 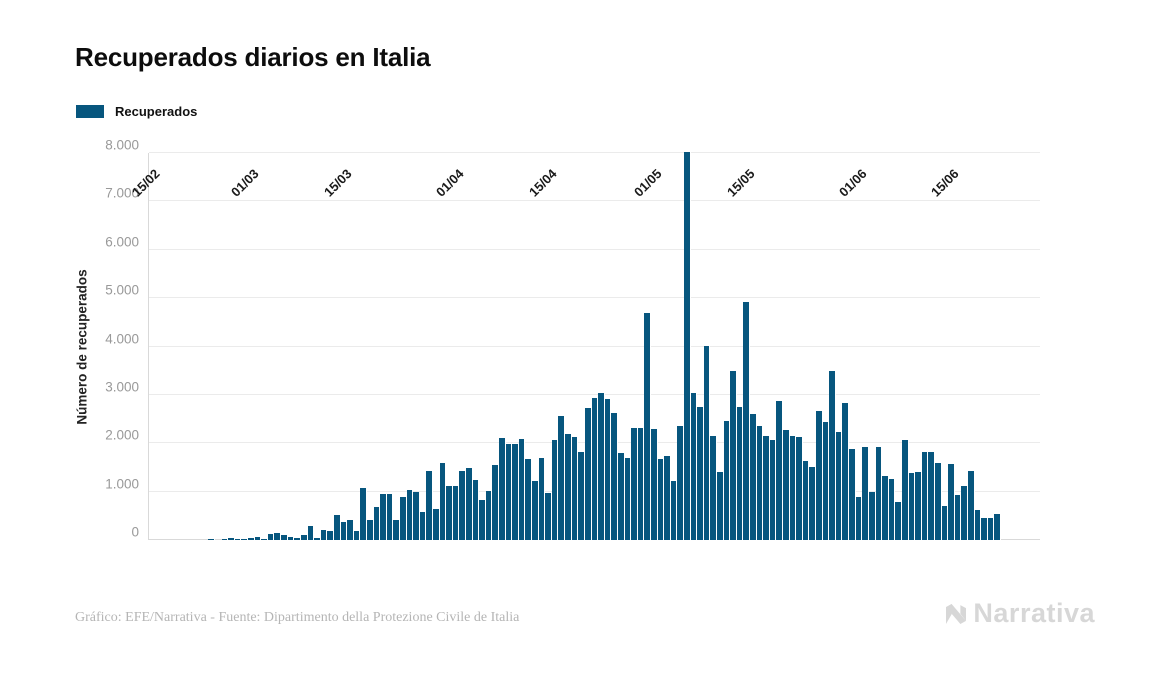 I want to click on bar-07/04, so click(x=496, y=502).